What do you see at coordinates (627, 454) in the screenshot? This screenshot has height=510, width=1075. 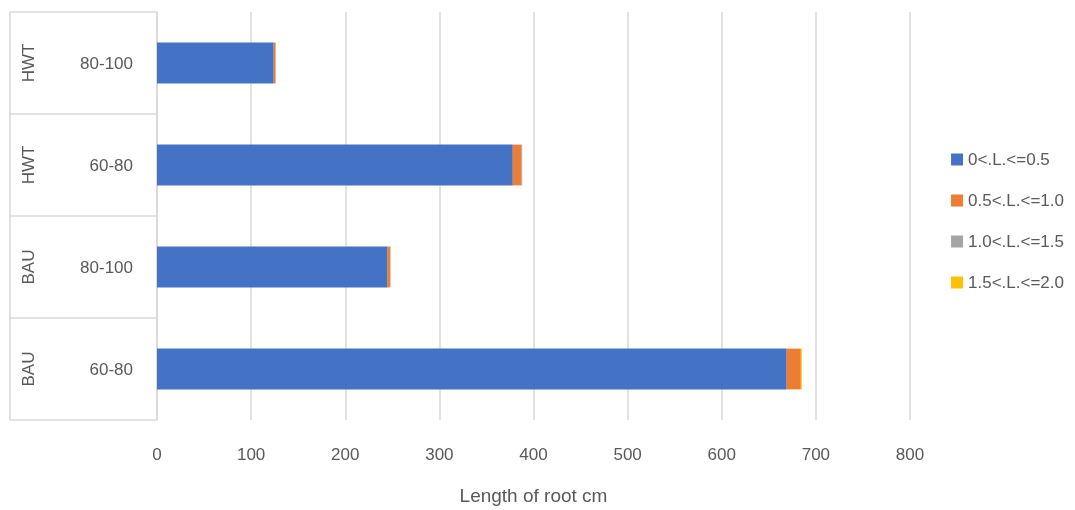 I see `x-tick-label: 500` at bounding box center [627, 454].